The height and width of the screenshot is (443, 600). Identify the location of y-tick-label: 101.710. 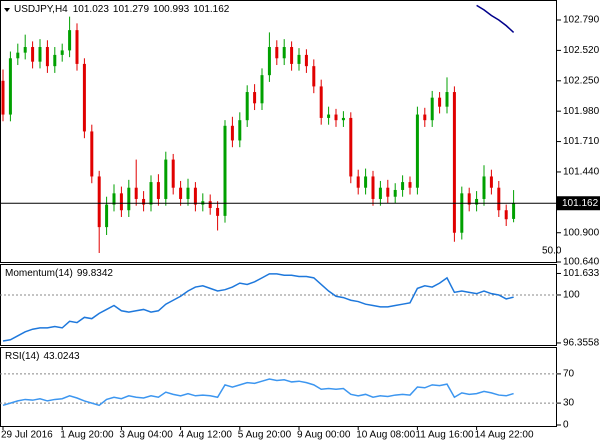
(581, 141).